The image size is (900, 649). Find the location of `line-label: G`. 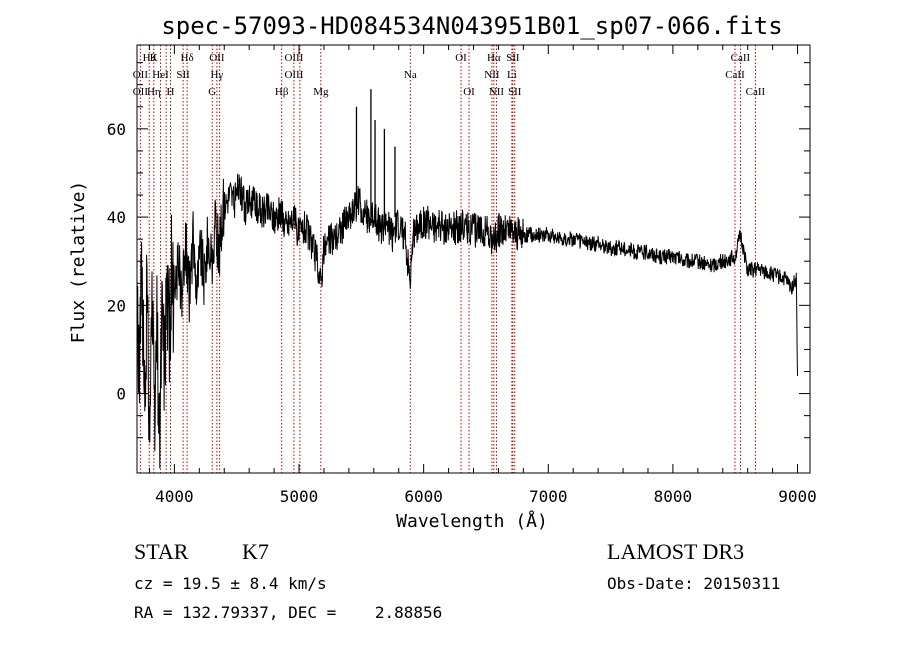

line-label: G is located at coordinates (212, 92).